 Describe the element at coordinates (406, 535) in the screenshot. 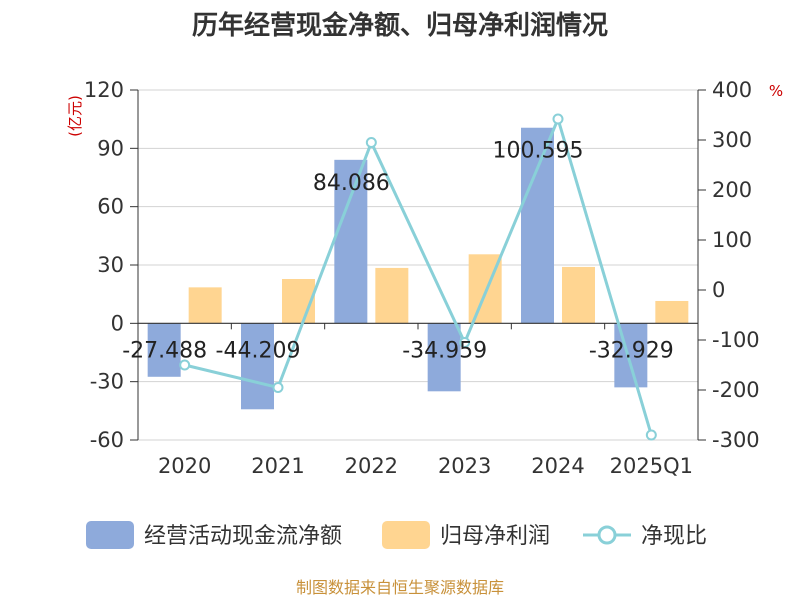

I see `legend-swatch-profit` at that location.